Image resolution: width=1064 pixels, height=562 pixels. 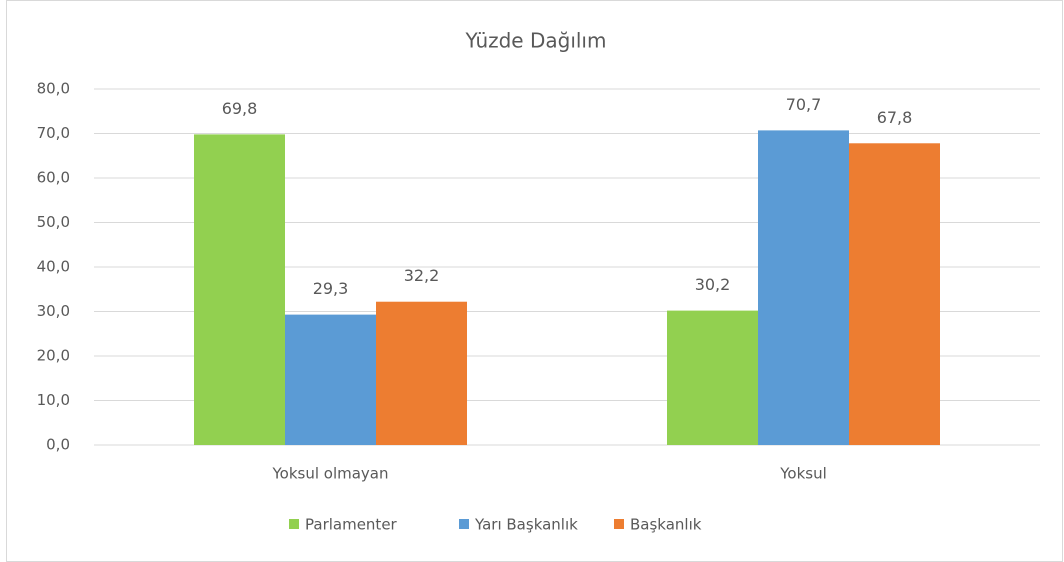 What do you see at coordinates (536, 41) in the screenshot?
I see `chart-title: Yüzde Dağılım` at bounding box center [536, 41].